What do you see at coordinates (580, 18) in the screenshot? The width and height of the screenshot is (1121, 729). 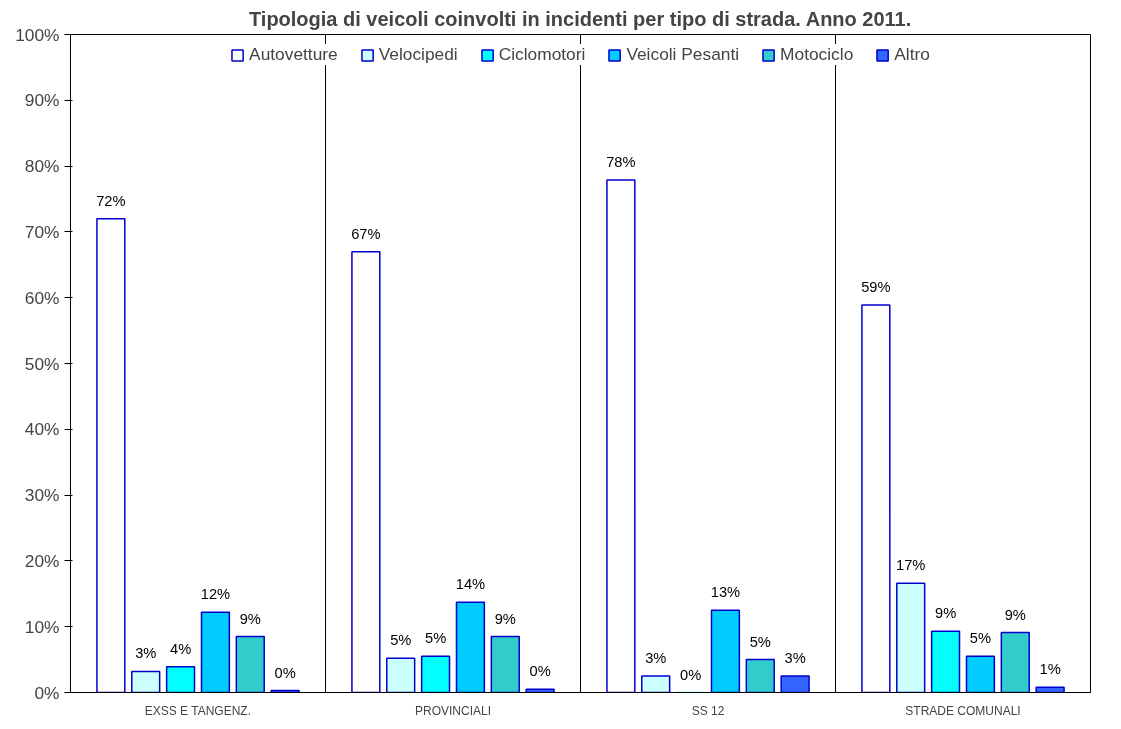 I see `chart-title: Tipologia di veicoli coinvolti in incidenti per tipo di strada. Anno 2011.` at bounding box center [580, 18].